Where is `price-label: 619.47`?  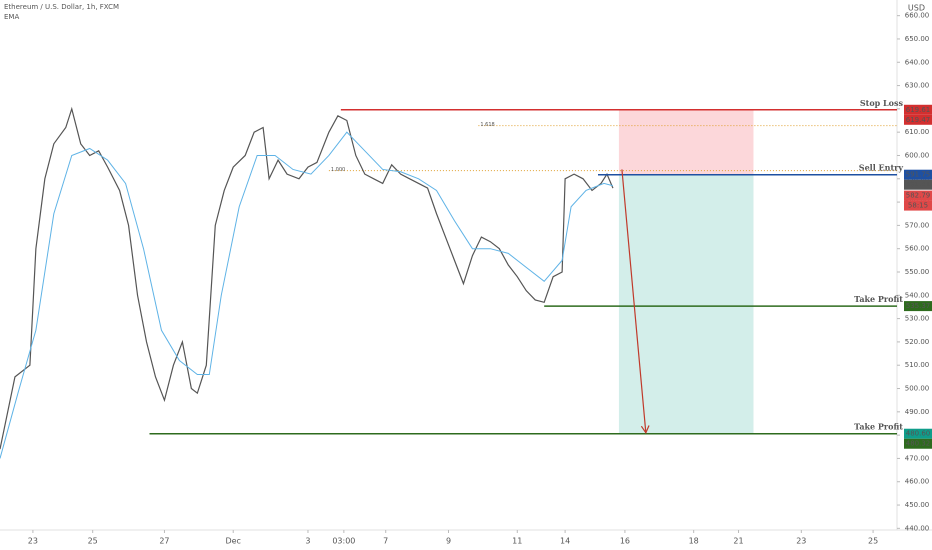 price-label: 619.47 is located at coordinates (918, 120).